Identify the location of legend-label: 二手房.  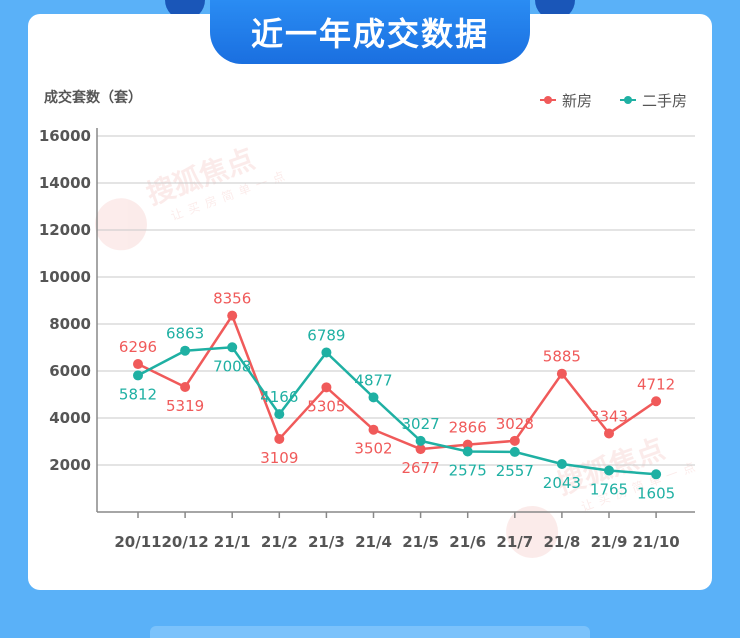
(664, 101).